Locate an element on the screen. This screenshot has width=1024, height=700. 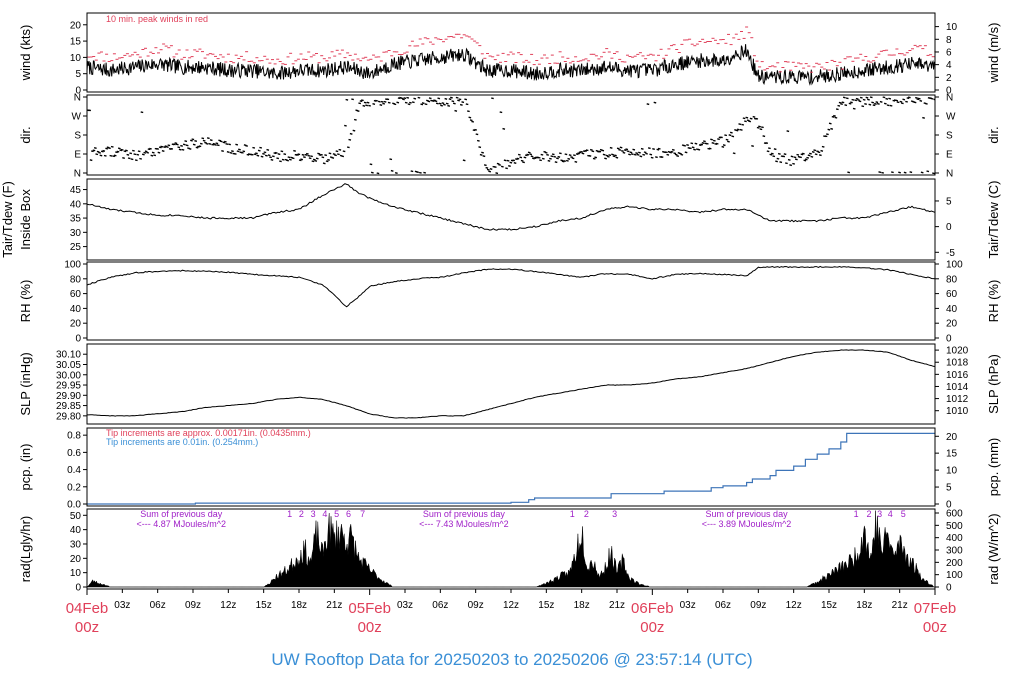
hour-marker: 3 is located at coordinates (879, 514).